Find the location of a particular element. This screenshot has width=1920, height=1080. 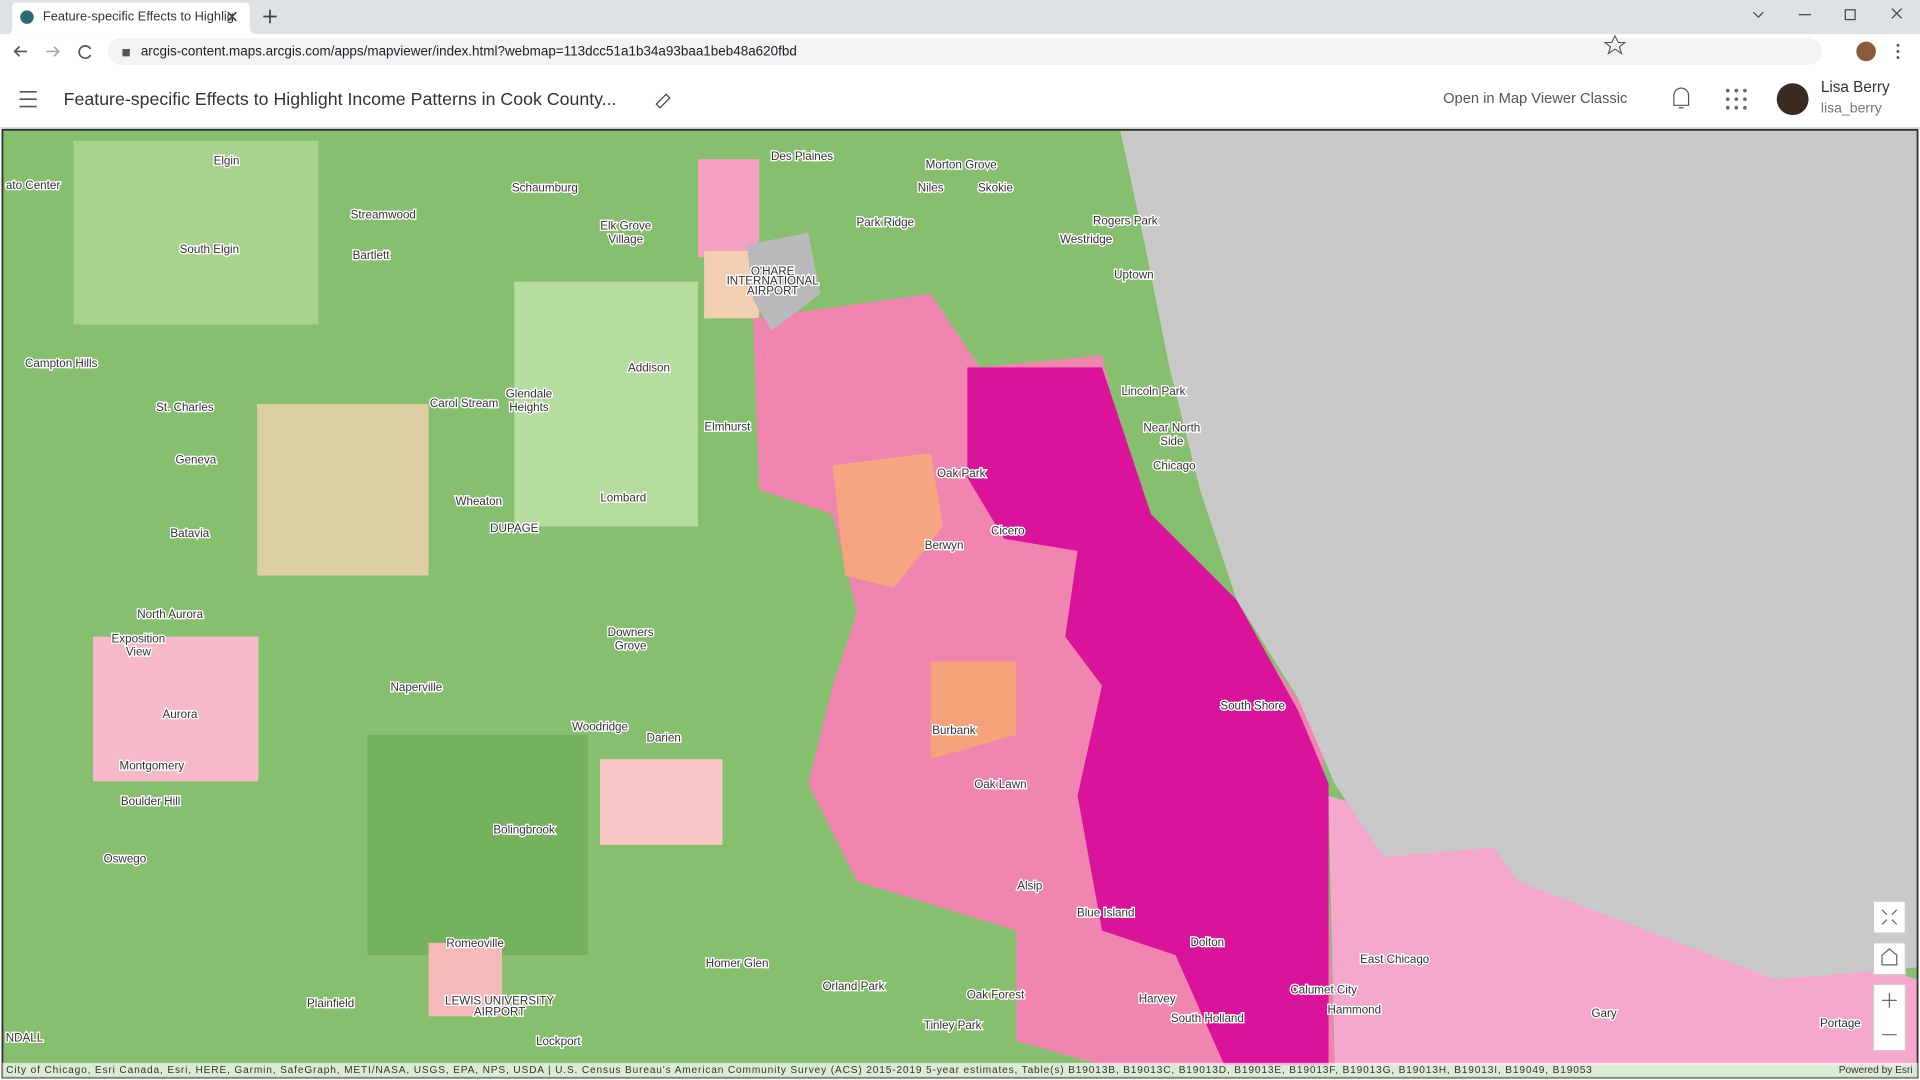

place-label: Elk Grove is located at coordinates (625, 226).